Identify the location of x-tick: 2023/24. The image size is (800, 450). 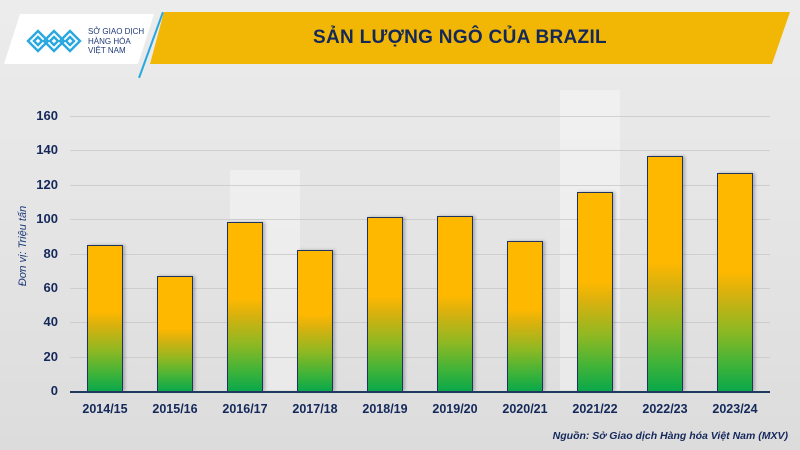
(735, 409).